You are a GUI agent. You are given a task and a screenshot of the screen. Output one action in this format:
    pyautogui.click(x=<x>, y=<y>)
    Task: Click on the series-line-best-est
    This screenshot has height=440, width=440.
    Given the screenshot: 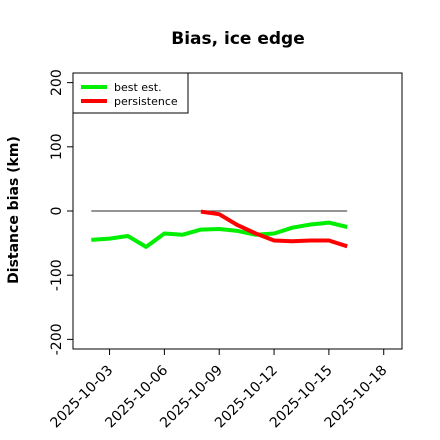 What is the action you would take?
    pyautogui.click(x=219, y=234)
    